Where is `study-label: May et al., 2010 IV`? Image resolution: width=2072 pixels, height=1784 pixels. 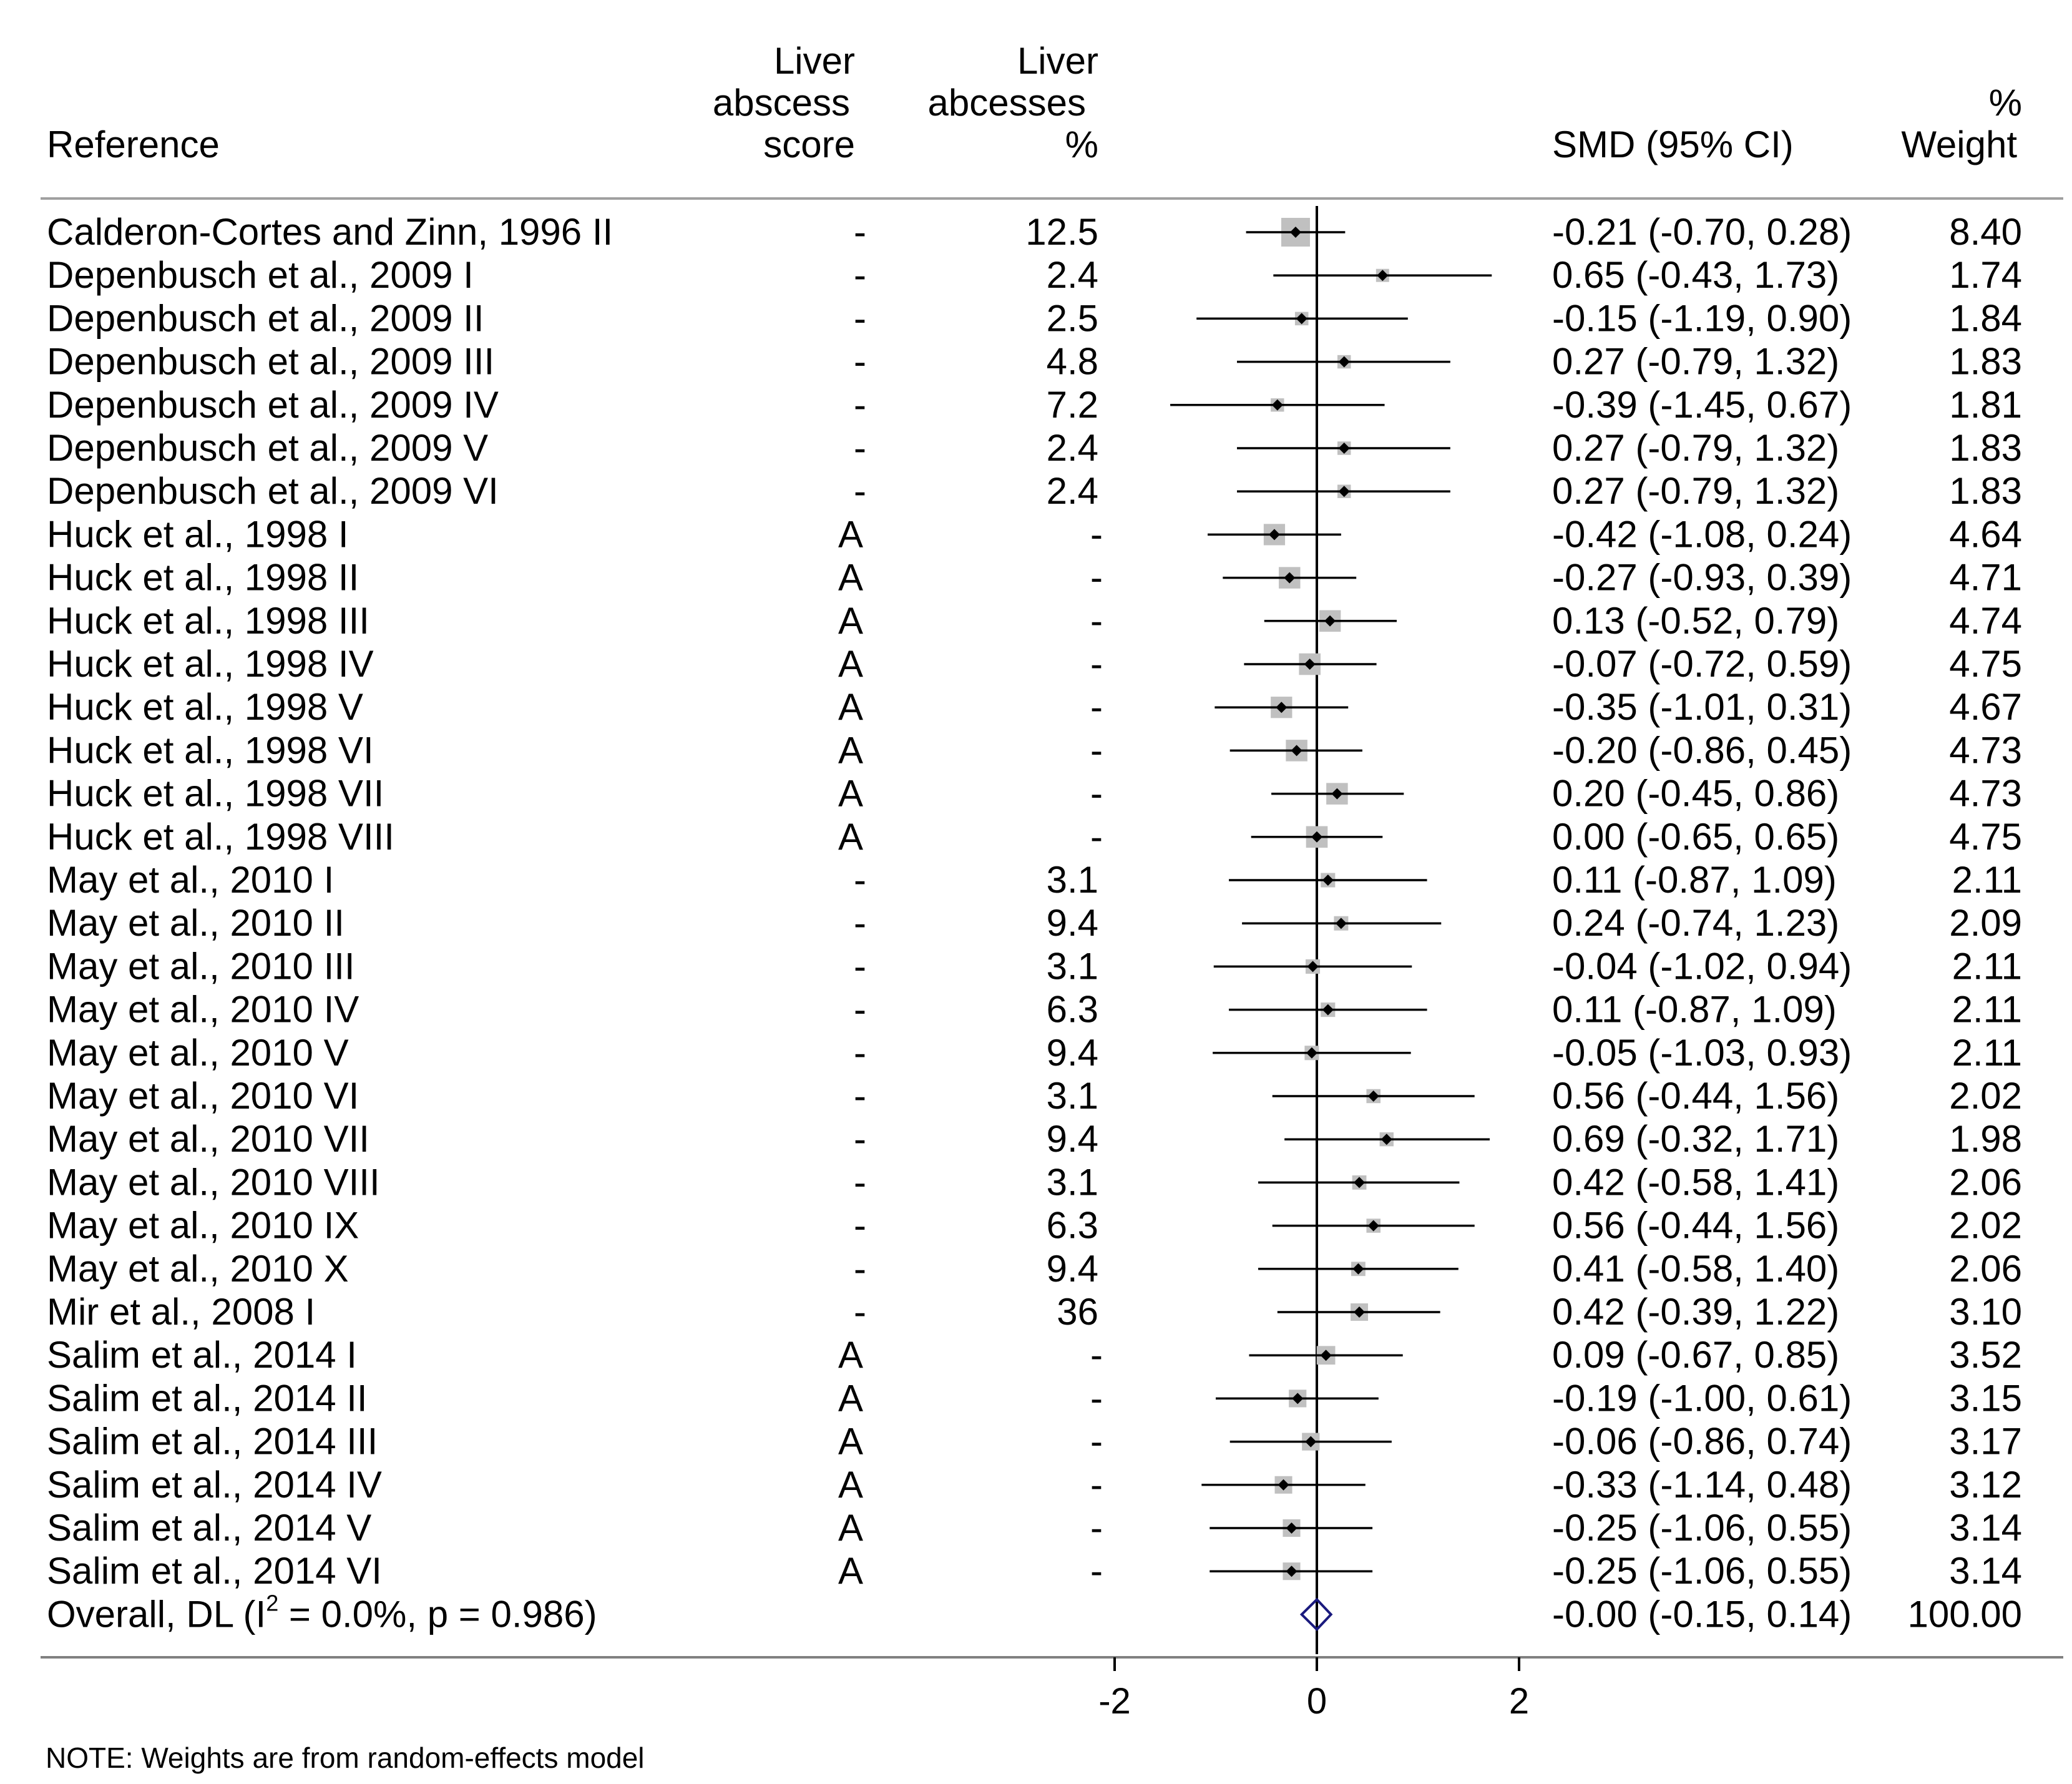 study-label: May et al., 2010 IV is located at coordinates (203, 1010).